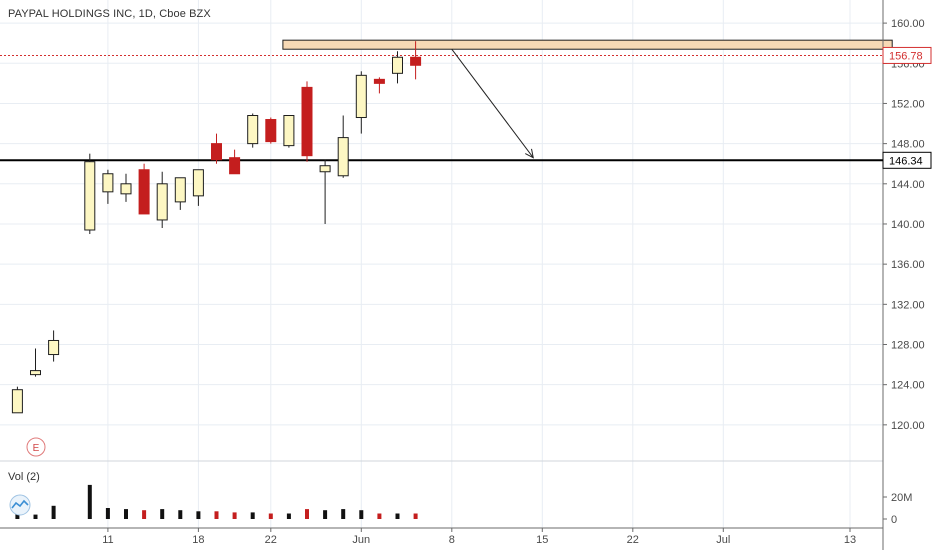 Image resolution: width=932 pixels, height=555 pixels. What do you see at coordinates (492, 103) in the screenshot?
I see `projection-arrow` at bounding box center [492, 103].